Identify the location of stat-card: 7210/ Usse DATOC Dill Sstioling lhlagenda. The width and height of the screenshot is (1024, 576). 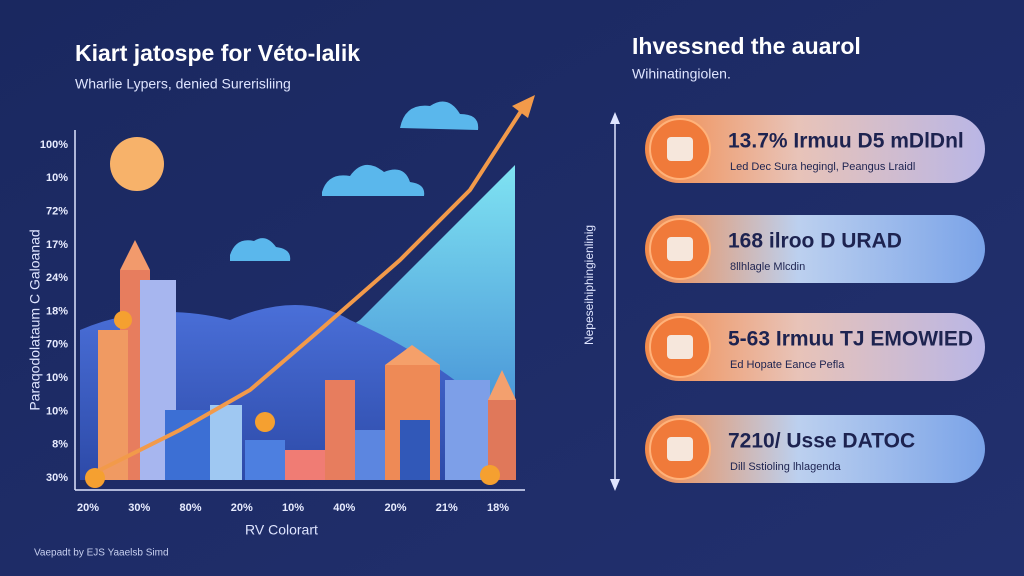
(815, 449).